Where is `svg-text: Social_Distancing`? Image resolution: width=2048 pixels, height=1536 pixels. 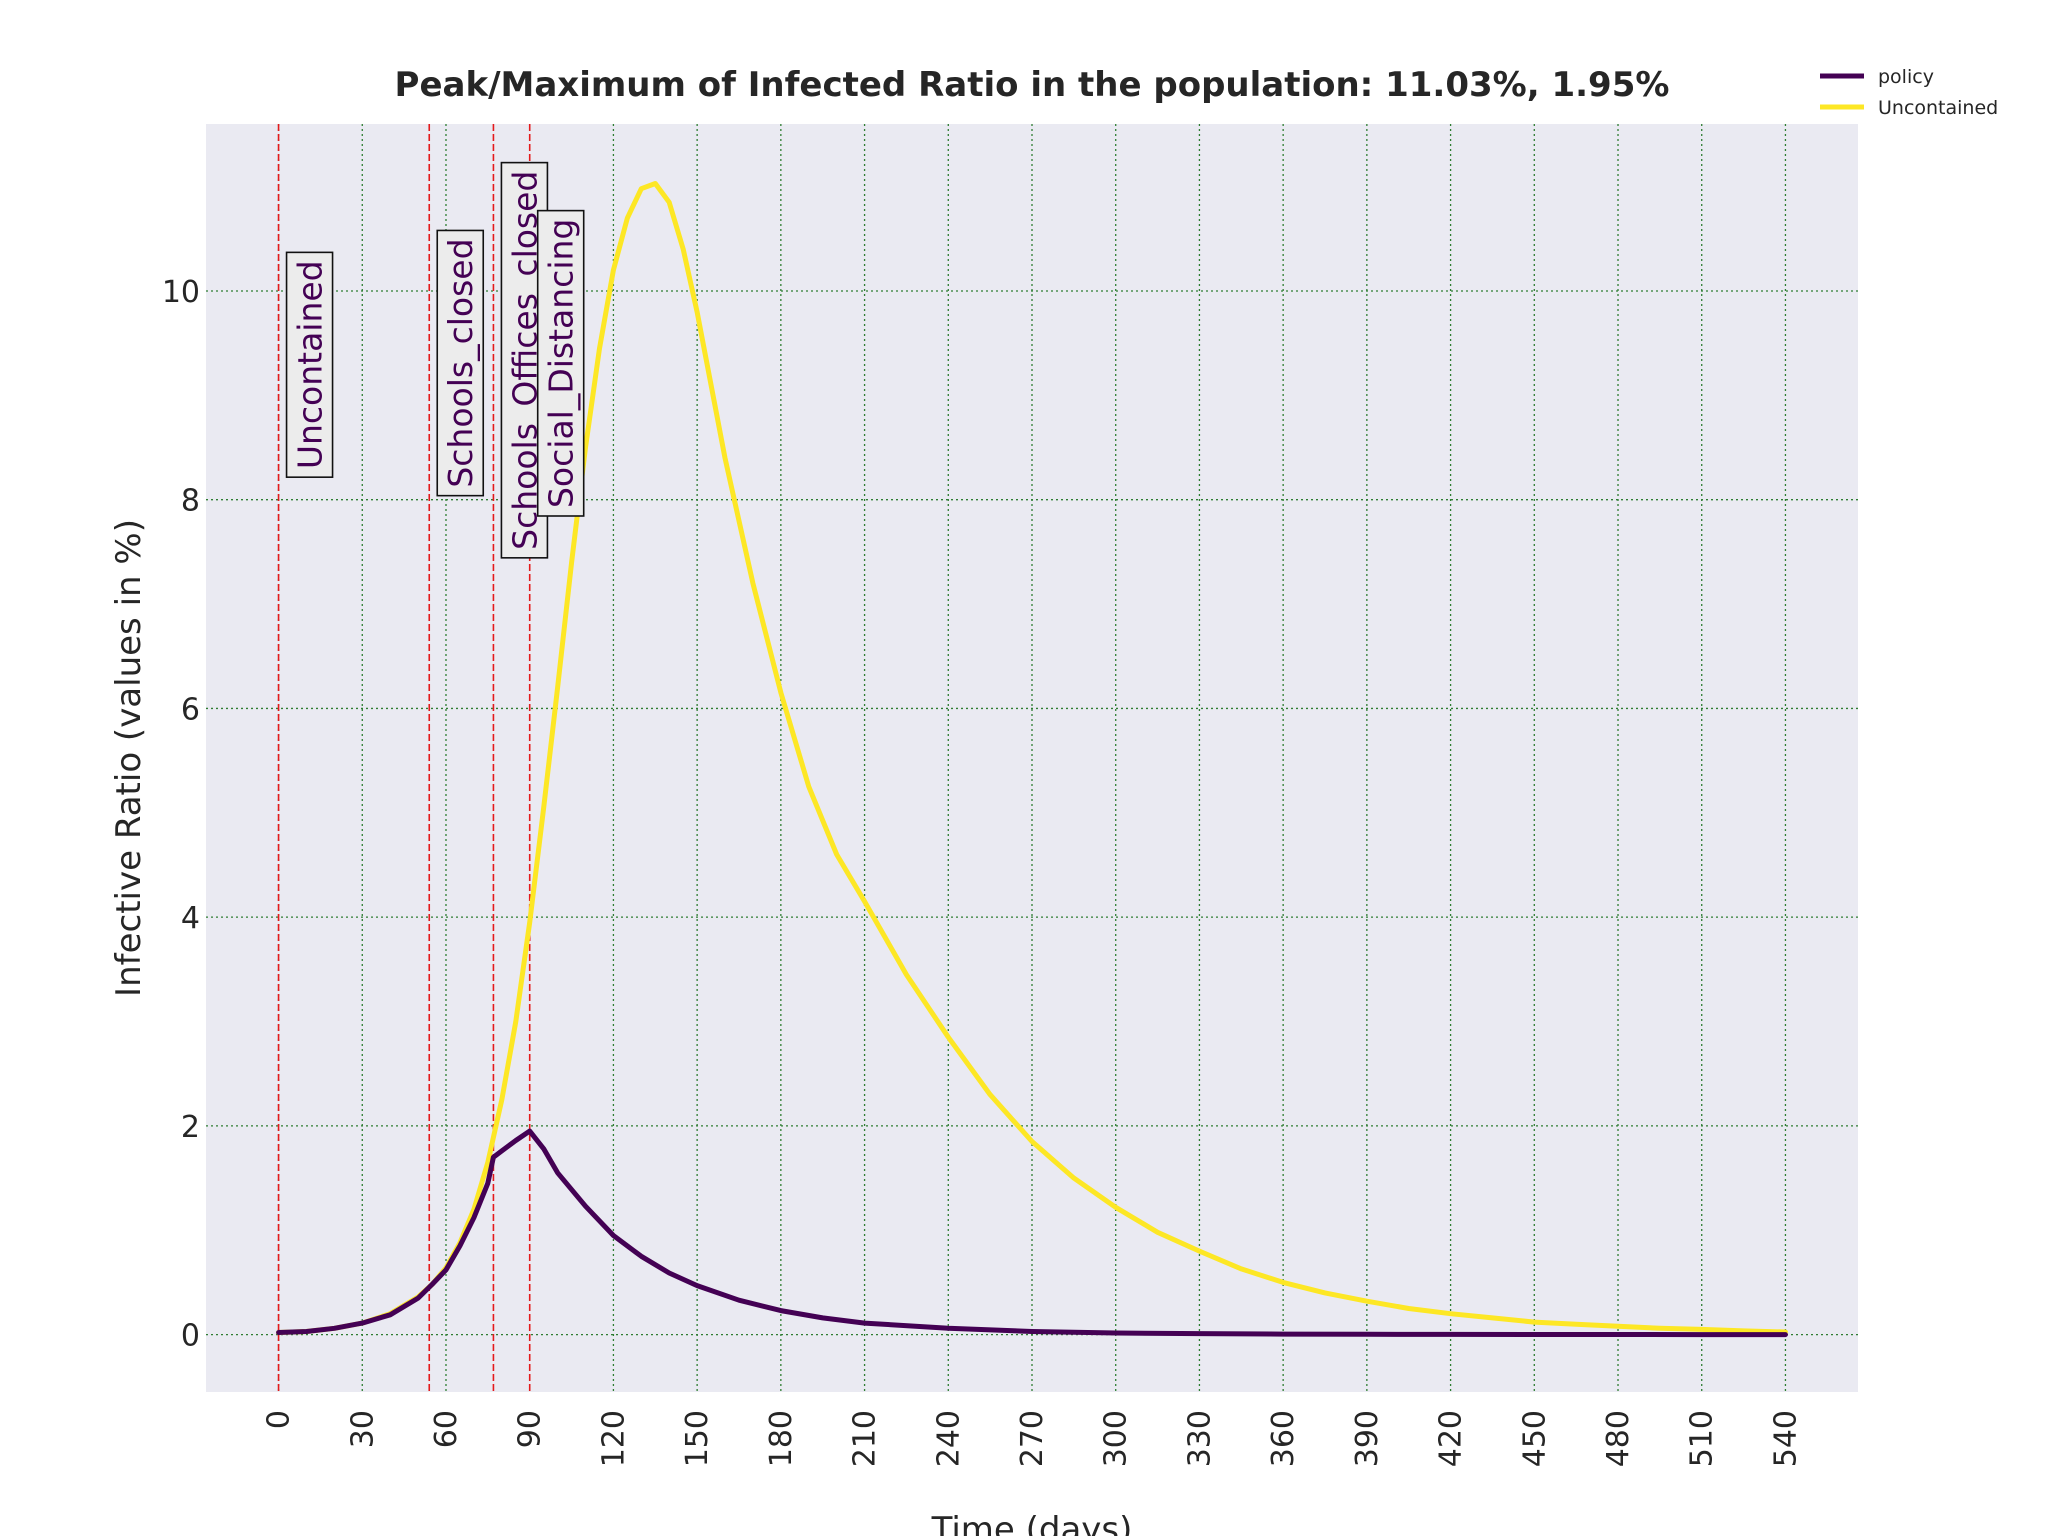
svg-text: Social_Distancing is located at coordinates (561, 363).